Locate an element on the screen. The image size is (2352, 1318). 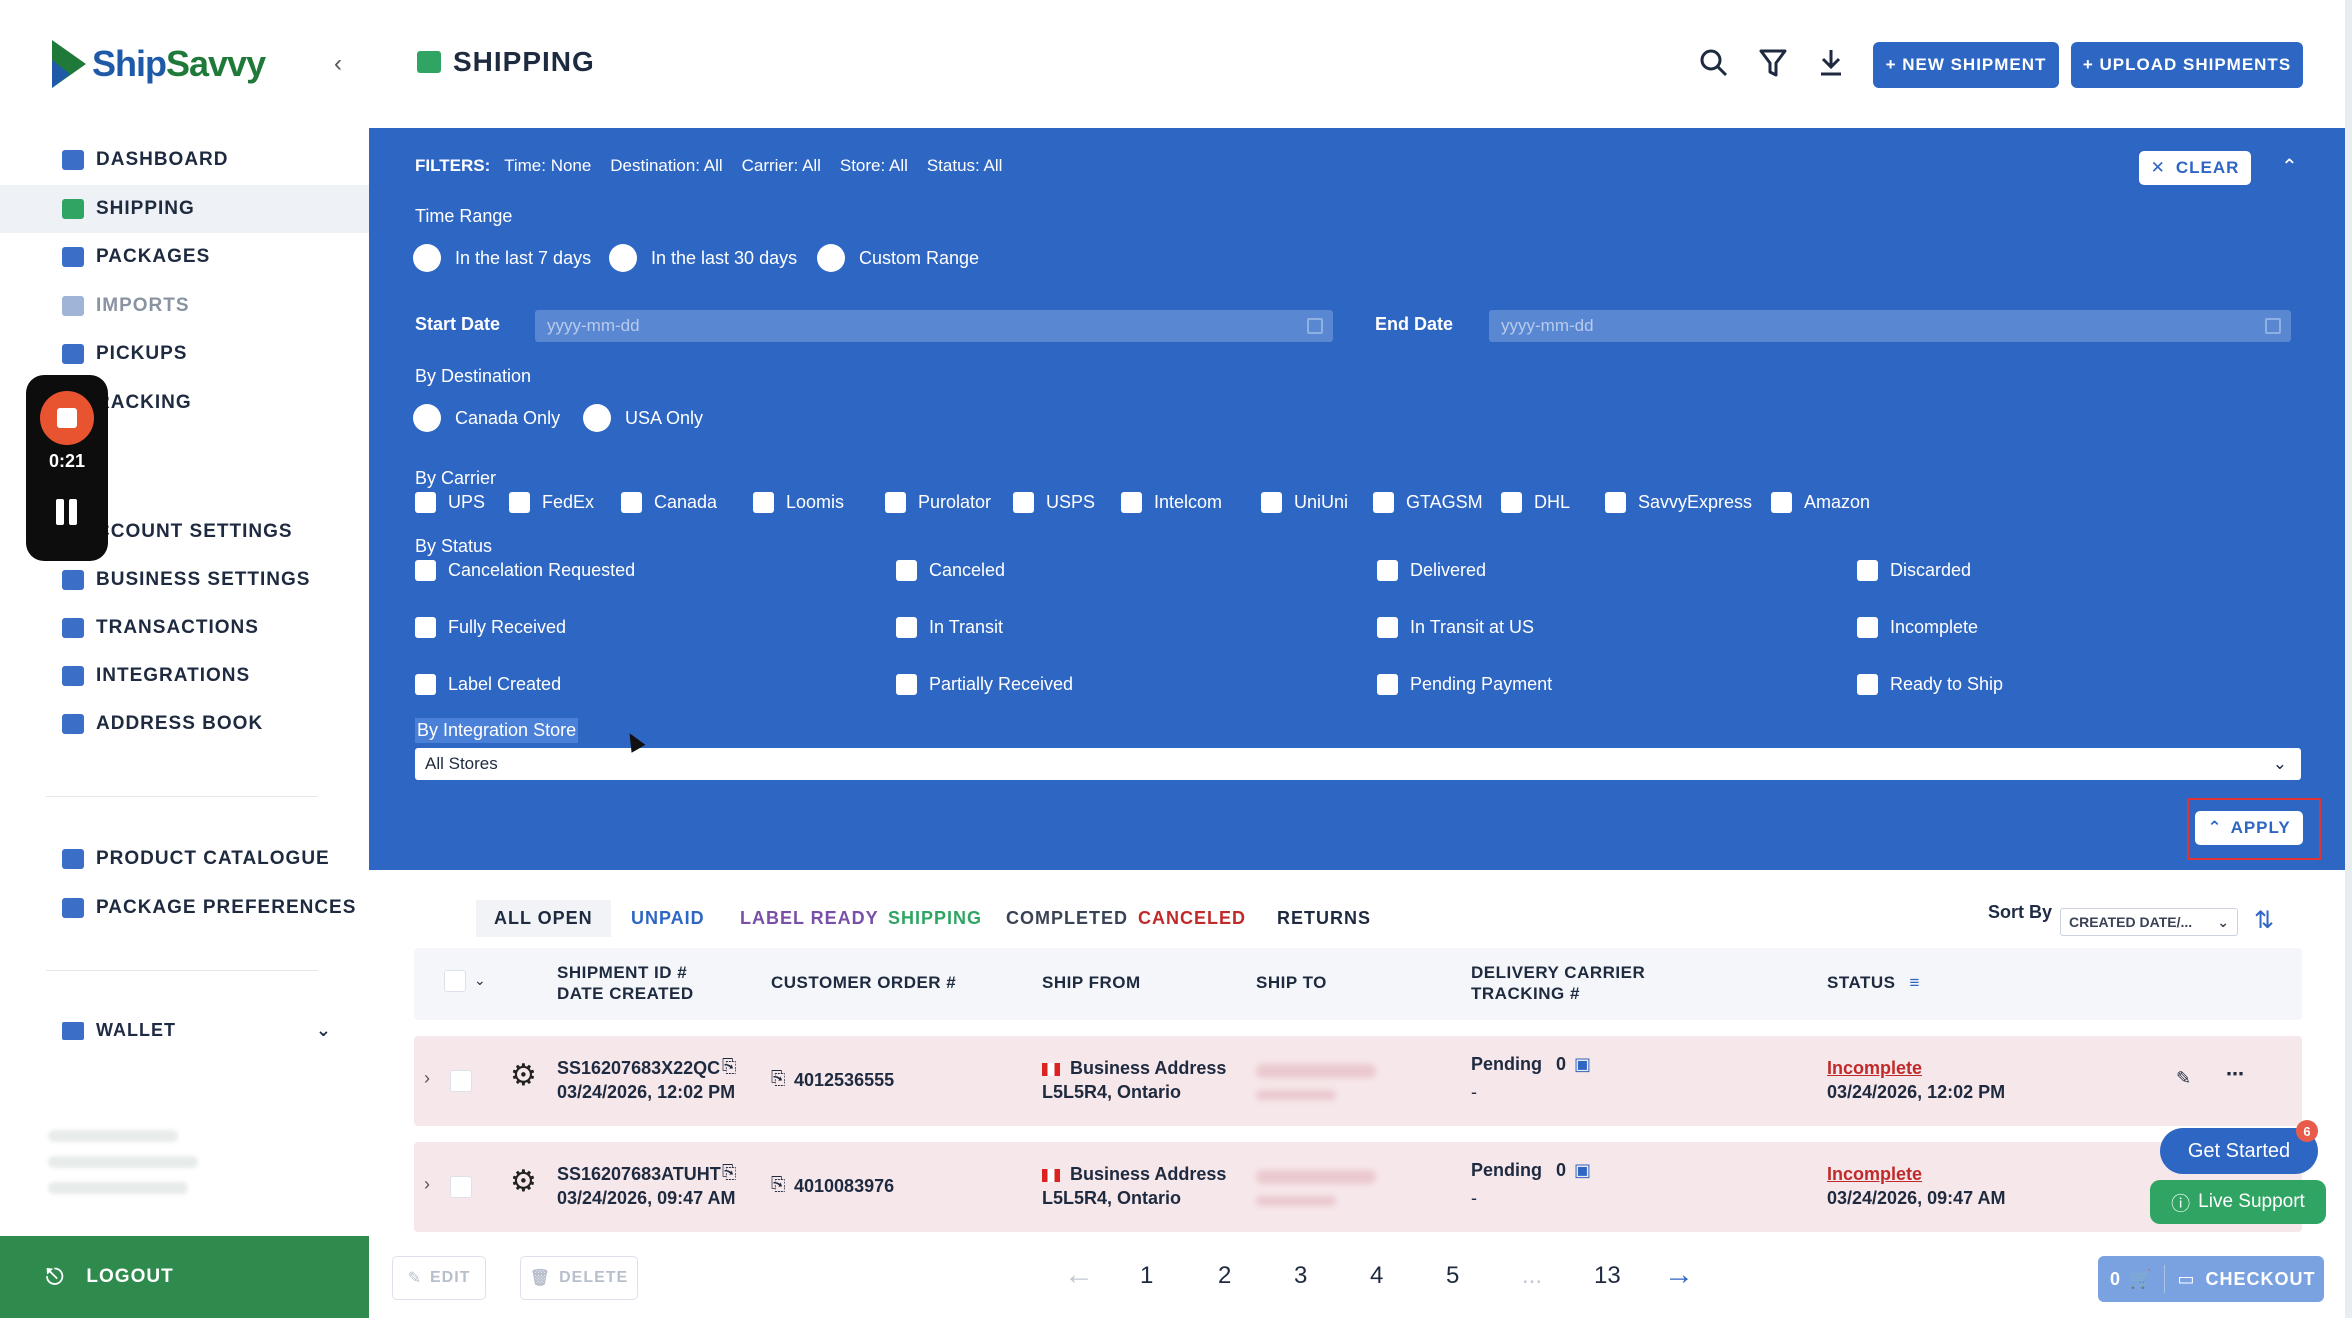
sidebar-item-shipping: SHIPPING is located at coordinates (184, 208).